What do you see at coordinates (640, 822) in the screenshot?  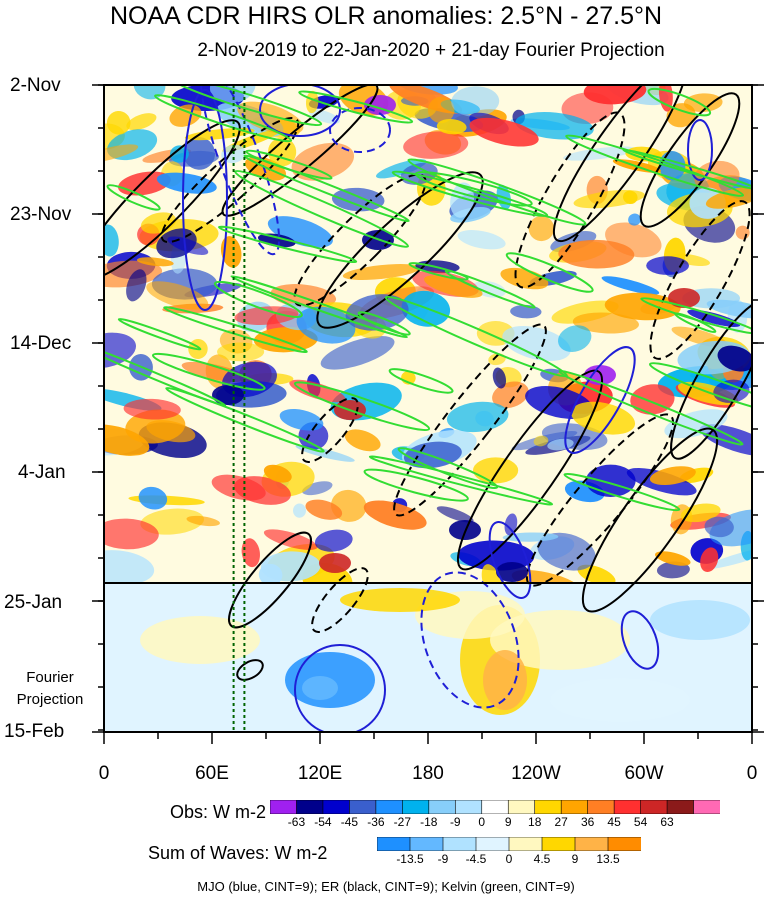 I see `colorbar-tick-label: 54` at bounding box center [640, 822].